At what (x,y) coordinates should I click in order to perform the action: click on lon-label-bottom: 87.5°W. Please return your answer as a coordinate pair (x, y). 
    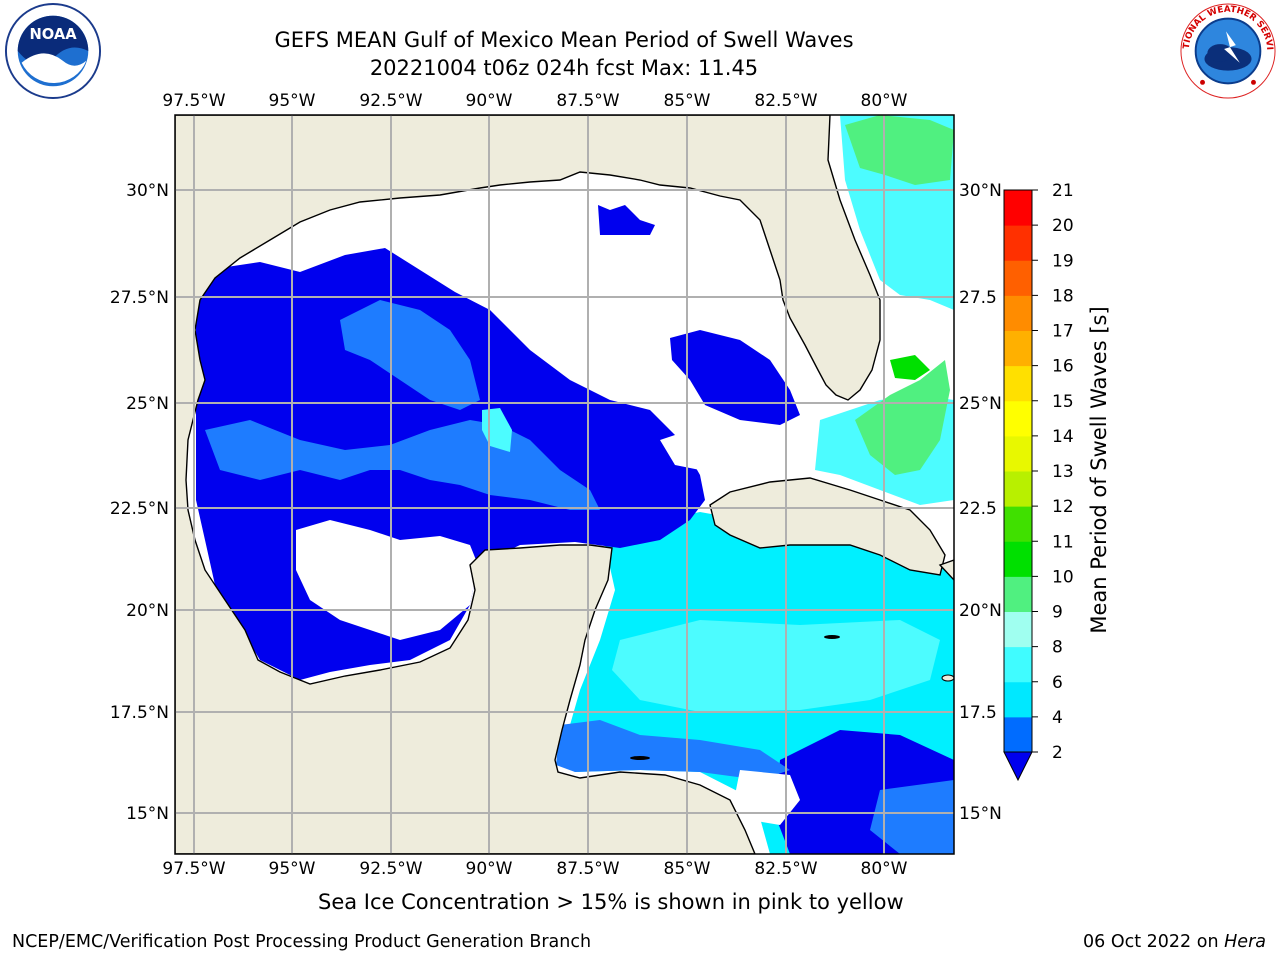
    Looking at the image, I should click on (587, 869).